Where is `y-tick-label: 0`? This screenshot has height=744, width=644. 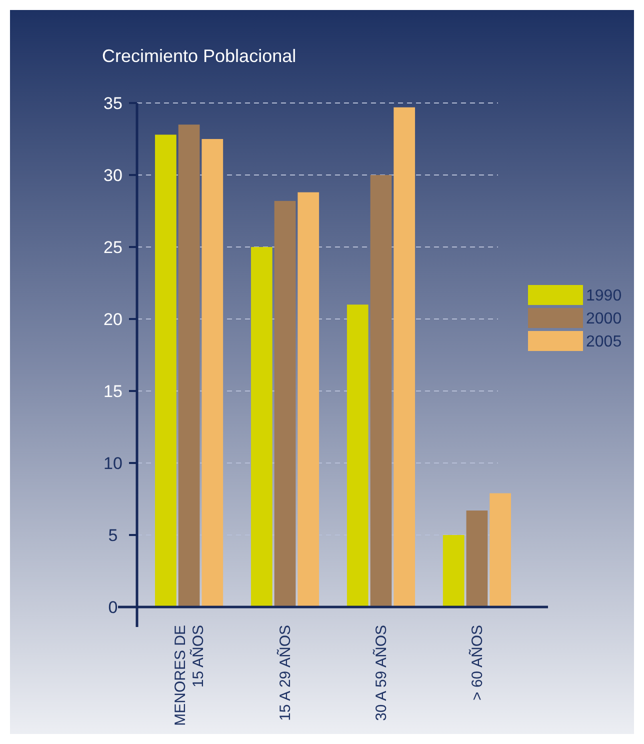
y-tick-label: 0 is located at coordinates (113, 607).